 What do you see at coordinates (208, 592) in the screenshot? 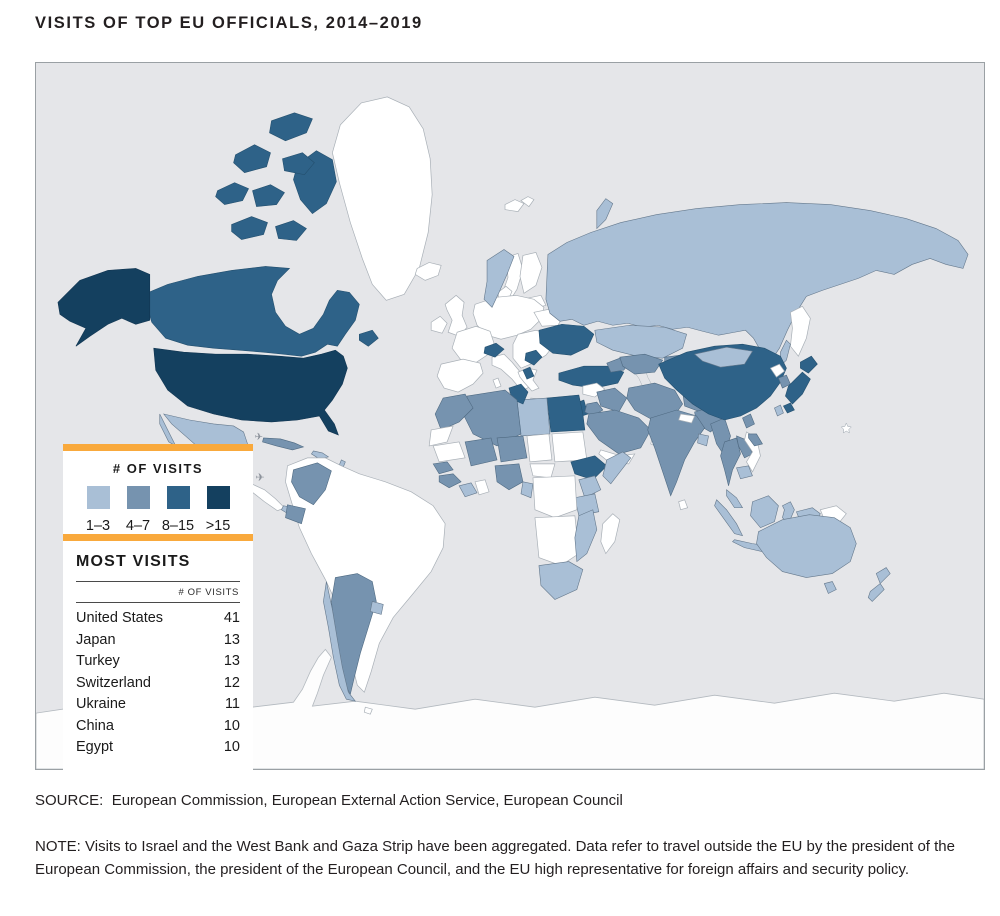
I see `visits-column-header: # OF VISITS` at bounding box center [208, 592].